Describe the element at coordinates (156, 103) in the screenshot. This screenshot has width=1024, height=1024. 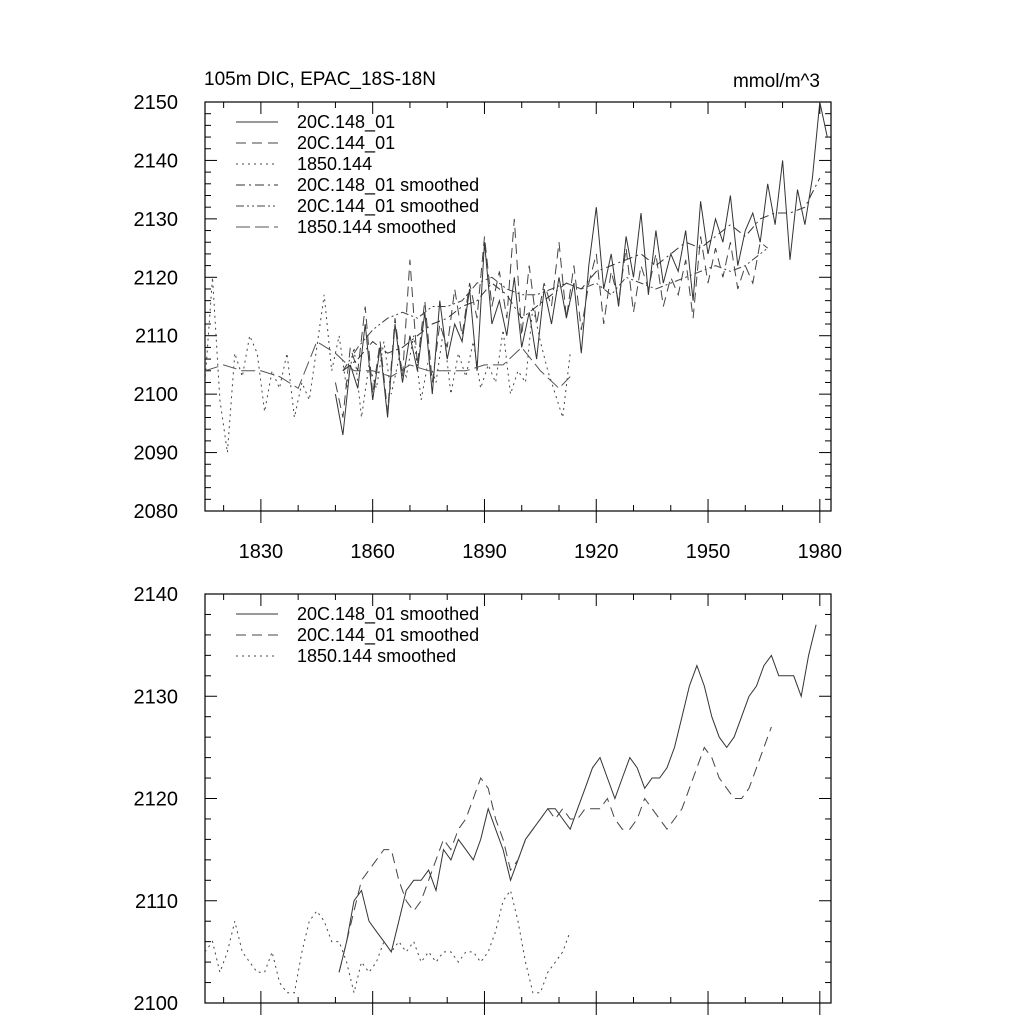
I see `top-y-tick-label: 2150` at that location.